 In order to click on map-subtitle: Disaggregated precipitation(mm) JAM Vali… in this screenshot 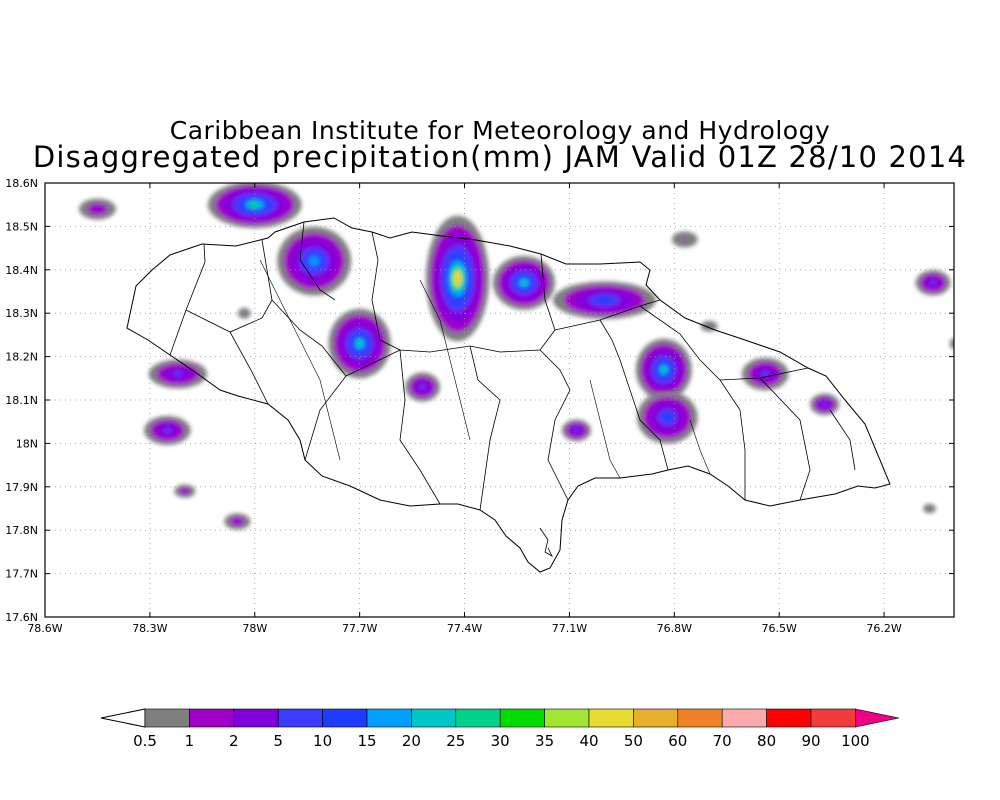, I will do `click(500, 157)`.